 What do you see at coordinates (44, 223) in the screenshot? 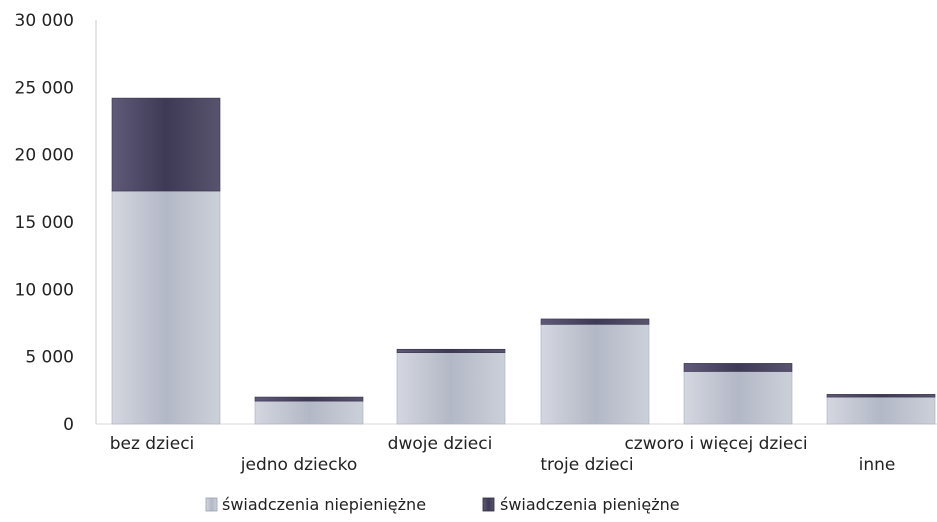
I see `y-tick-label: 15 000` at bounding box center [44, 223].